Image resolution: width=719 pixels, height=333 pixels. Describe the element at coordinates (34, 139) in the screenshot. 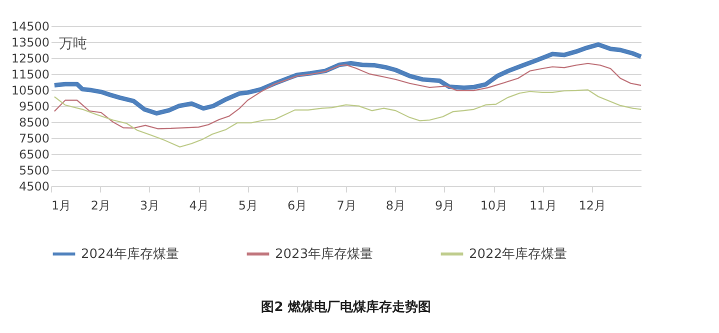

I see `y-tick-label: 7500` at that location.